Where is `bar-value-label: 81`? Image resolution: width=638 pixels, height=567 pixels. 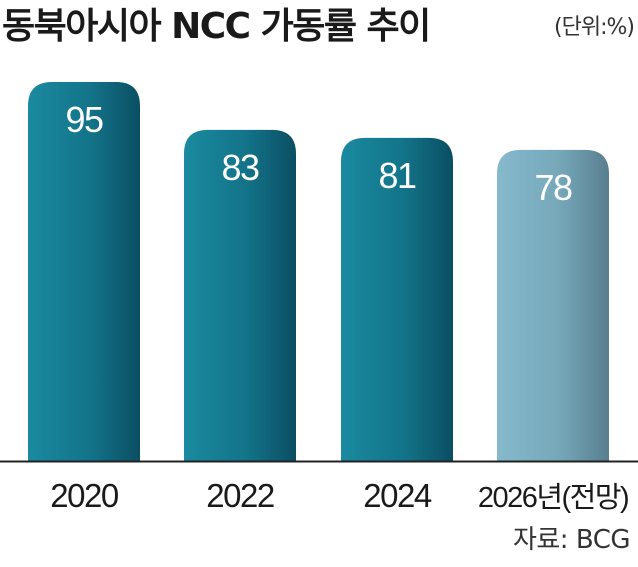 bar-value-label: 81 is located at coordinates (397, 175).